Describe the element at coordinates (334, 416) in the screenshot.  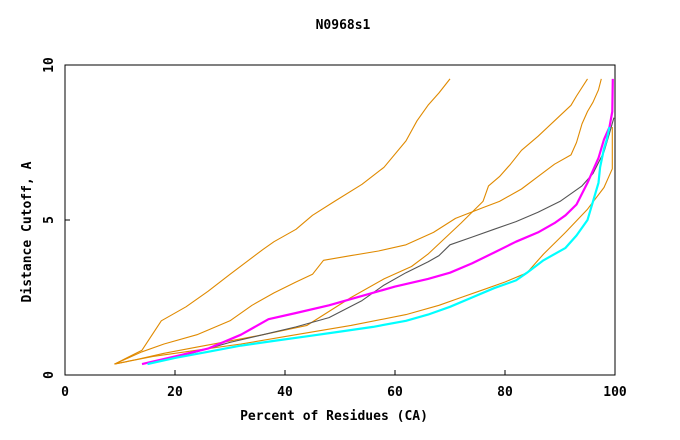
I see `x-axis-label: Percent of Residues (CA)` at that location.